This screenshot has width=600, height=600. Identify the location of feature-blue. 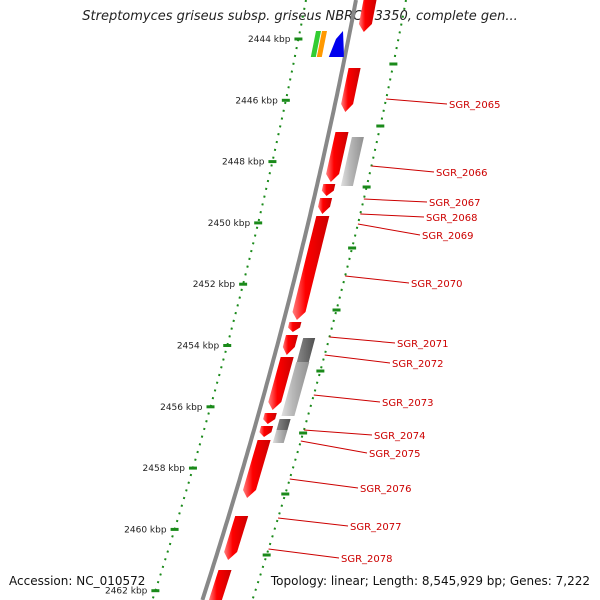
(336, 44).